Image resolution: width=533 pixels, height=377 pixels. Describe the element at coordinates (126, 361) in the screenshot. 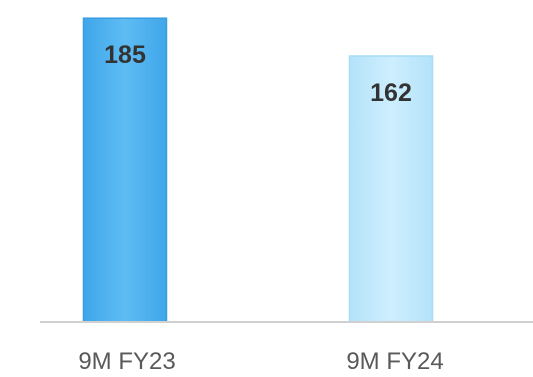

I see `x-tick-label: 9M FY23` at that location.